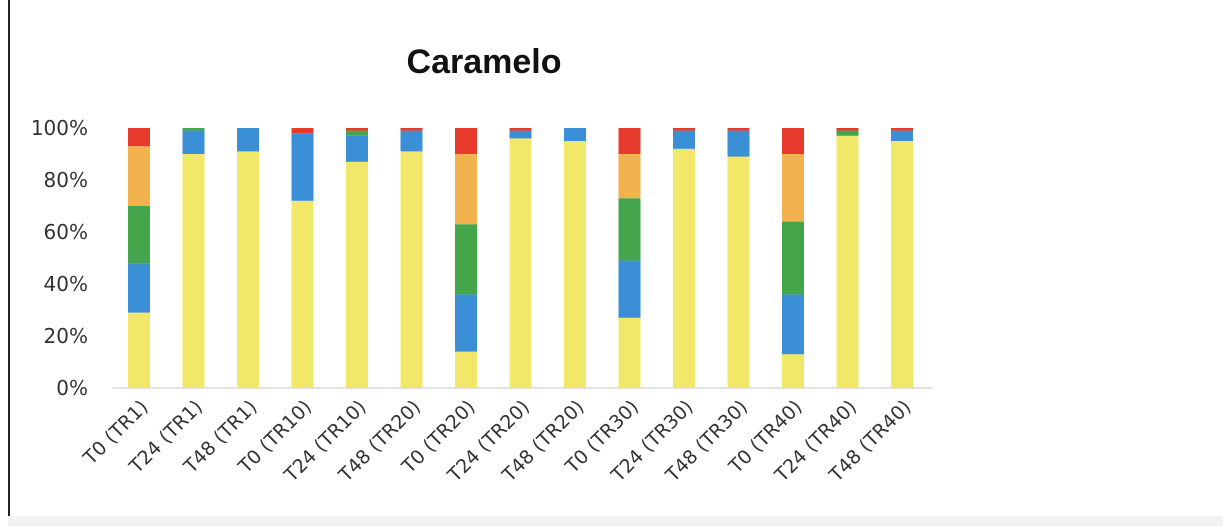  Describe the element at coordinates (66, 336) in the screenshot. I see `y-tick-label: 20%` at that location.